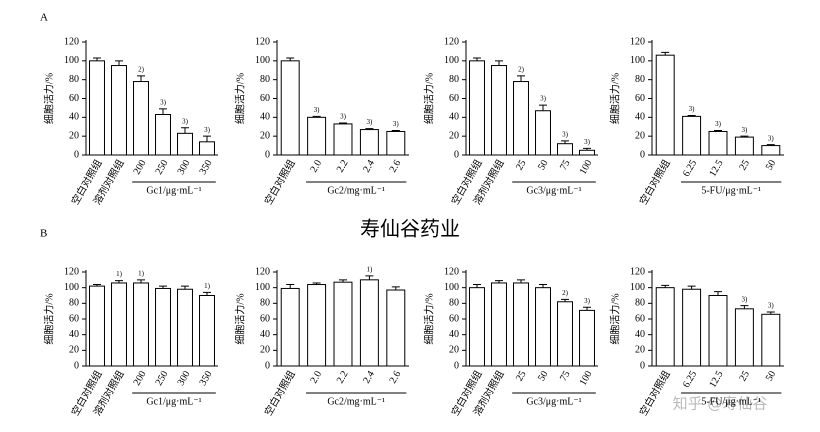 This screenshot has height=432, width=820. Describe the element at coordinates (716, 168) in the screenshot. I see `x-tick-label: 12.5` at that location.